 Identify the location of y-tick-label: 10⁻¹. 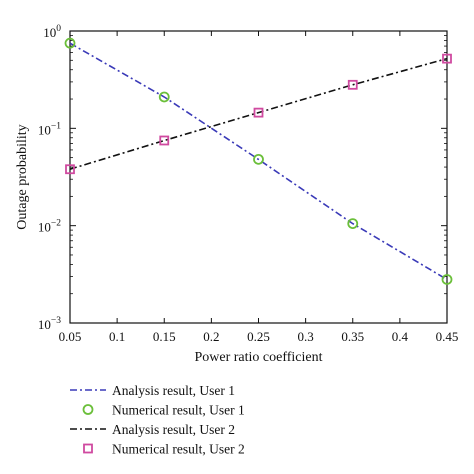
(49, 129).